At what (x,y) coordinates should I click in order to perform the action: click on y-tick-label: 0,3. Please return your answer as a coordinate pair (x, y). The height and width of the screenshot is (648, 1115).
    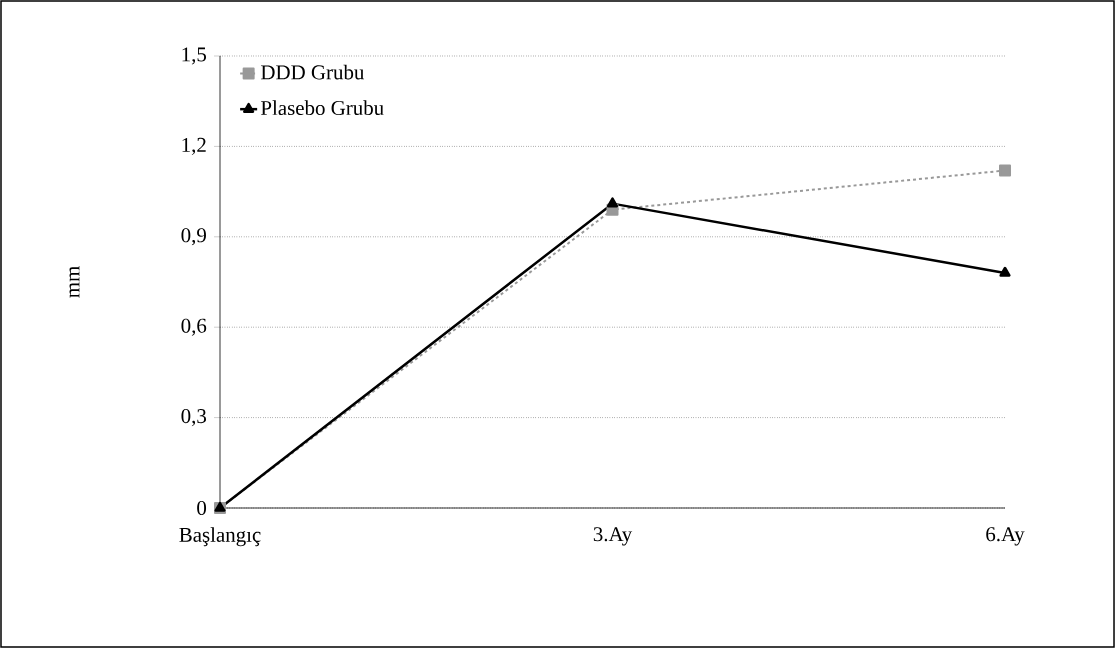
    Looking at the image, I should click on (194, 418).